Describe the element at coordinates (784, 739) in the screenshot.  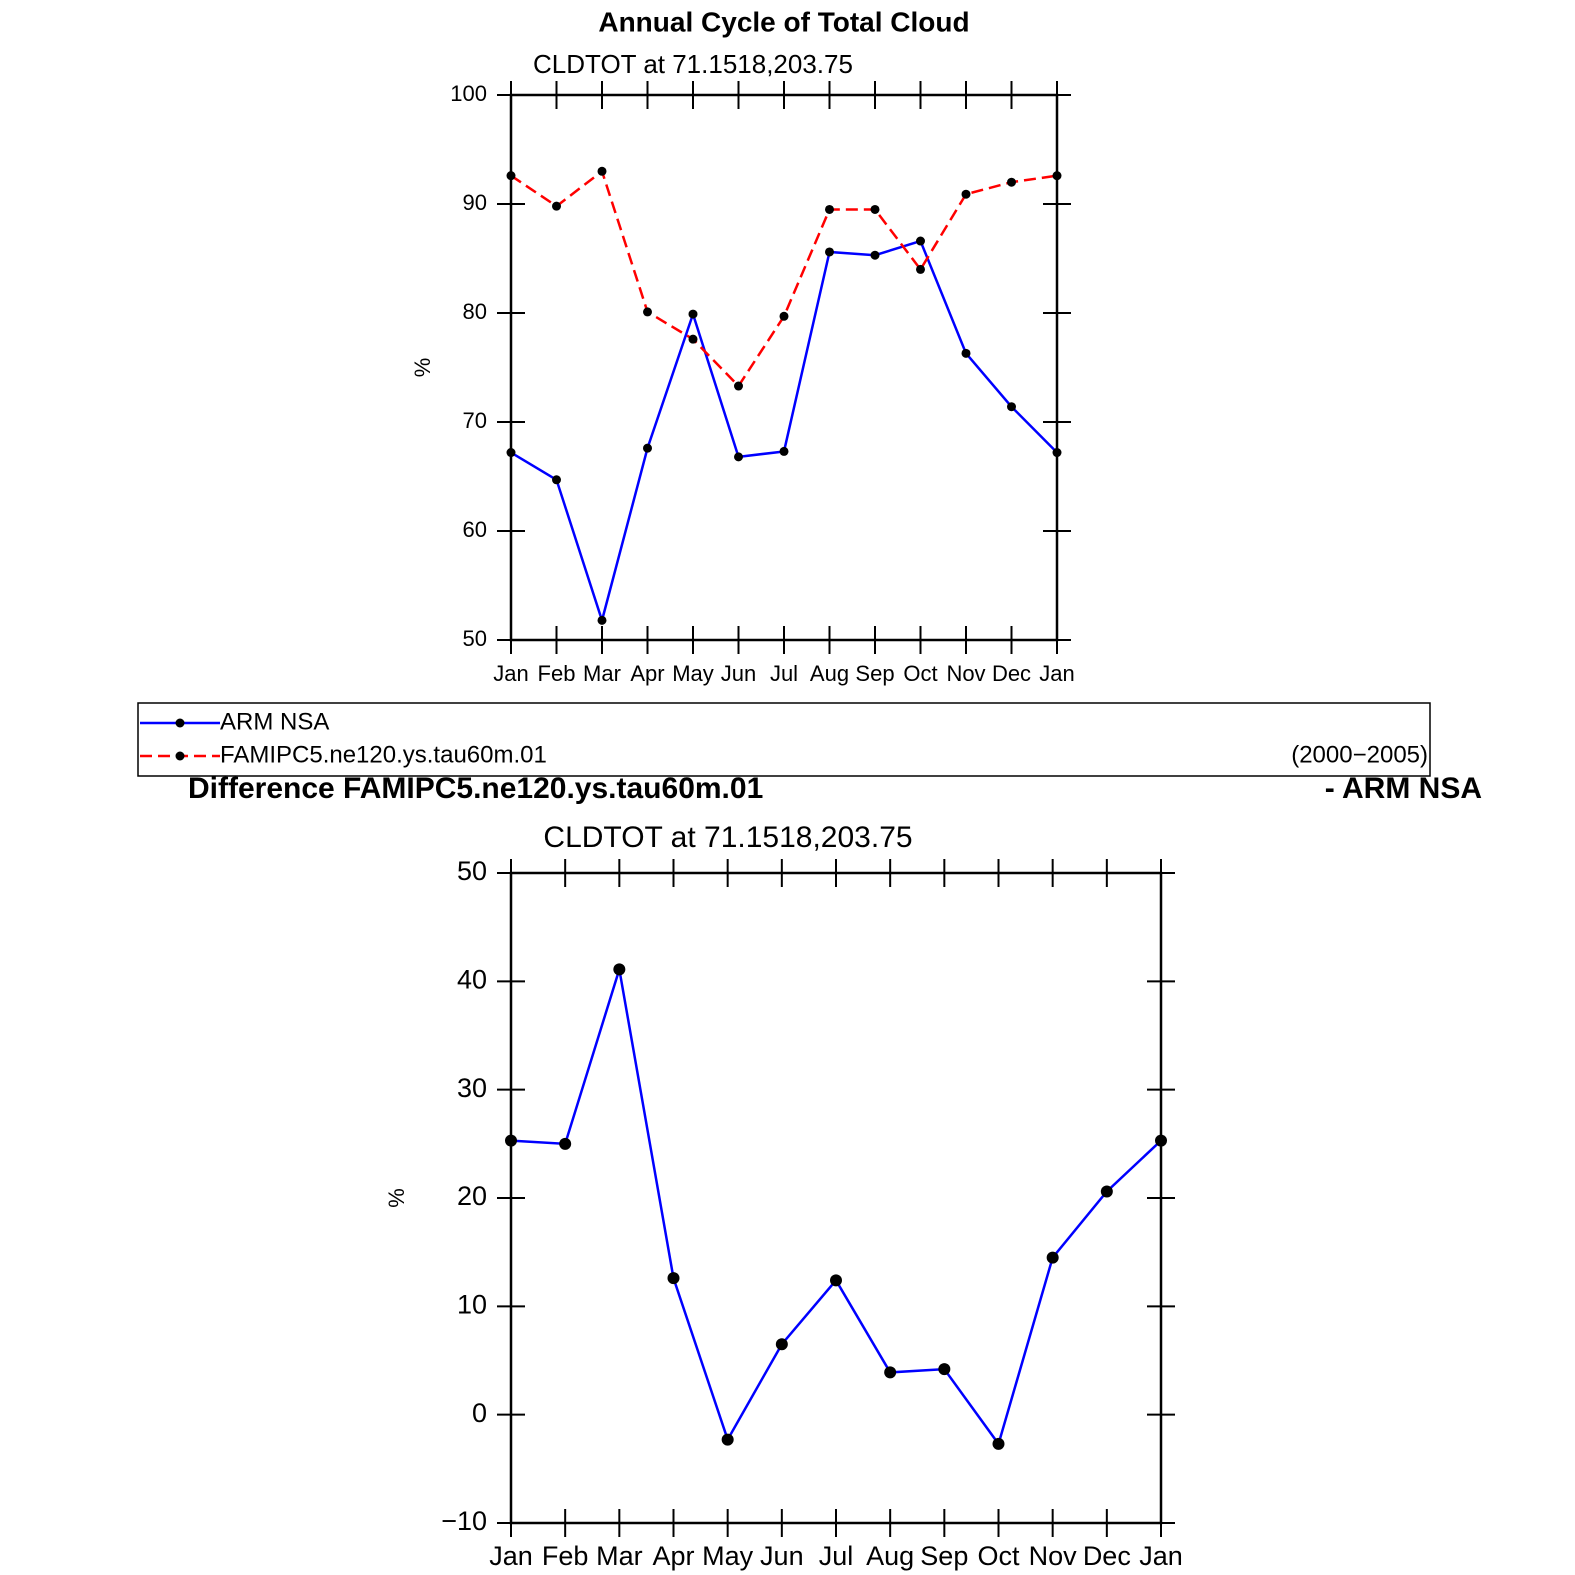
I see `legend-box` at that location.